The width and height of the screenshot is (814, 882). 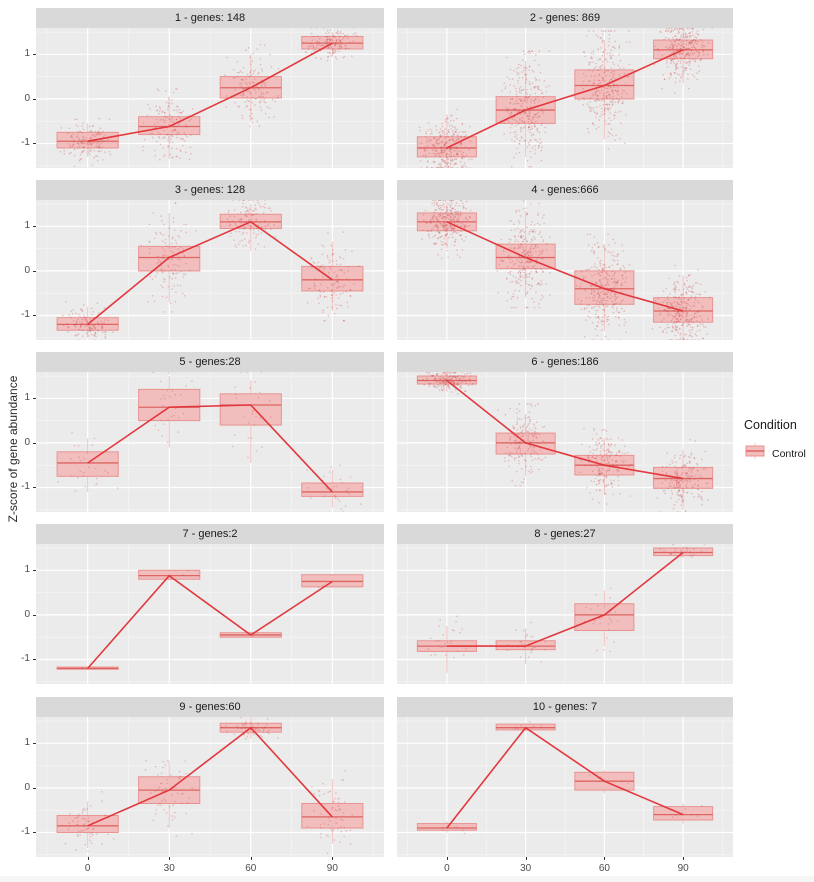 What do you see at coordinates (755, 453) in the screenshot?
I see `boxplot-key-icon` at bounding box center [755, 453].